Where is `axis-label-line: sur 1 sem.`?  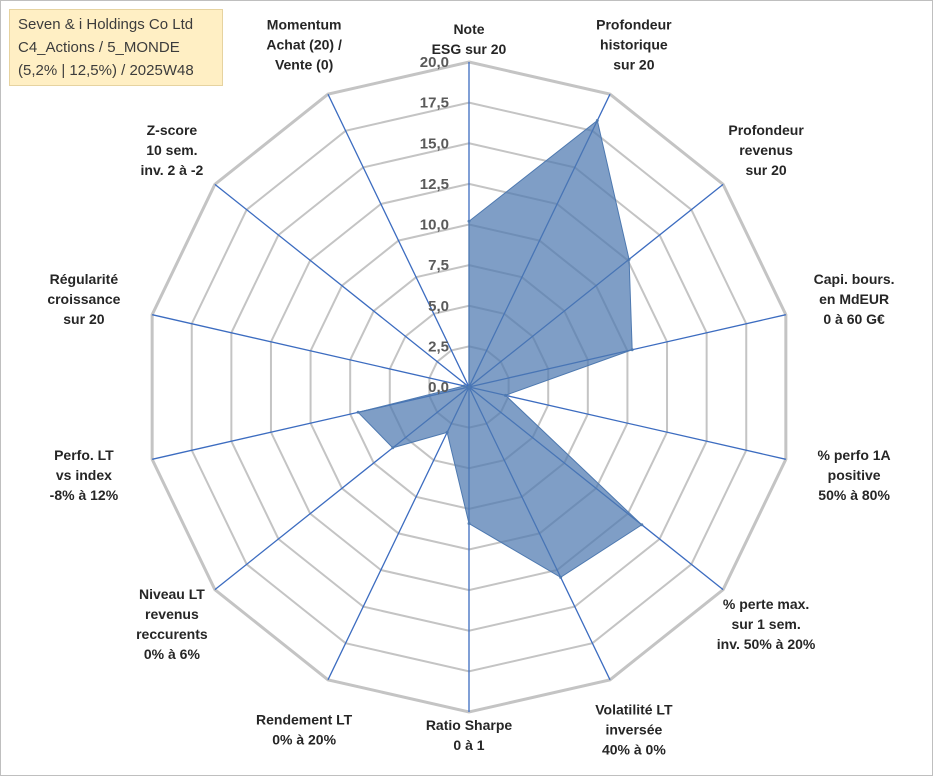 axis-label-line: sur 1 sem. is located at coordinates (765, 624).